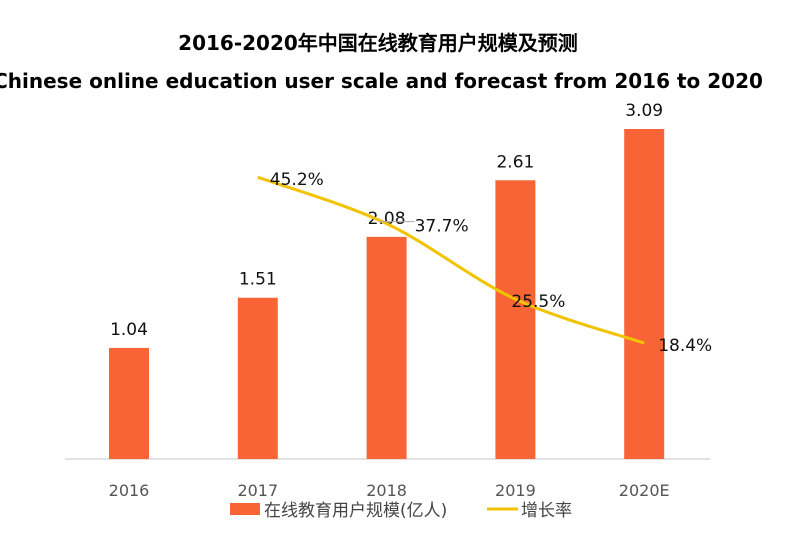 The image size is (793, 535). Describe the element at coordinates (644, 294) in the screenshot. I see `bar-2020E` at that location.